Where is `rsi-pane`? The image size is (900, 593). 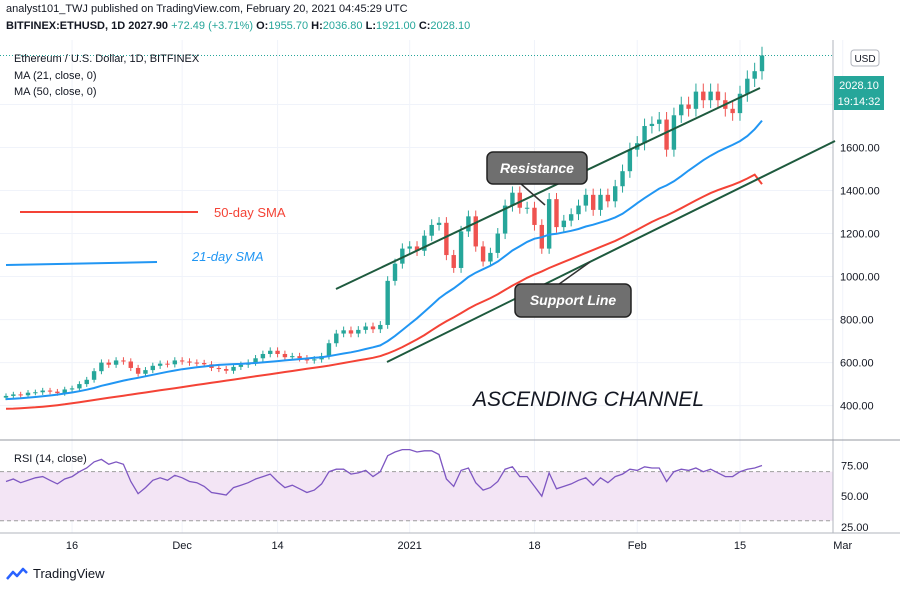
rsi-pane is located at coordinates (416, 485).